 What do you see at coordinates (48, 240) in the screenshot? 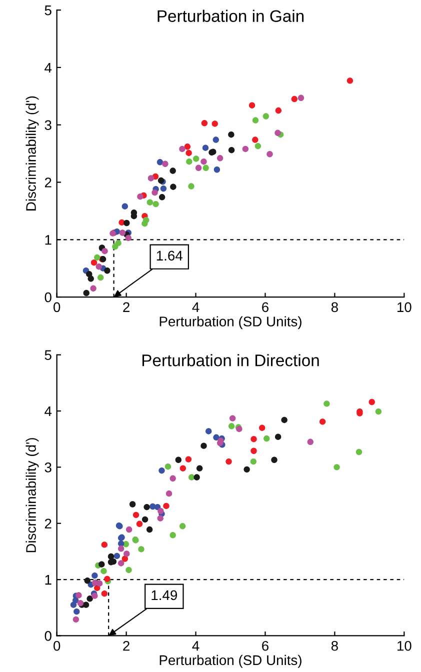
I see `y-tick-label: 1` at bounding box center [48, 240].